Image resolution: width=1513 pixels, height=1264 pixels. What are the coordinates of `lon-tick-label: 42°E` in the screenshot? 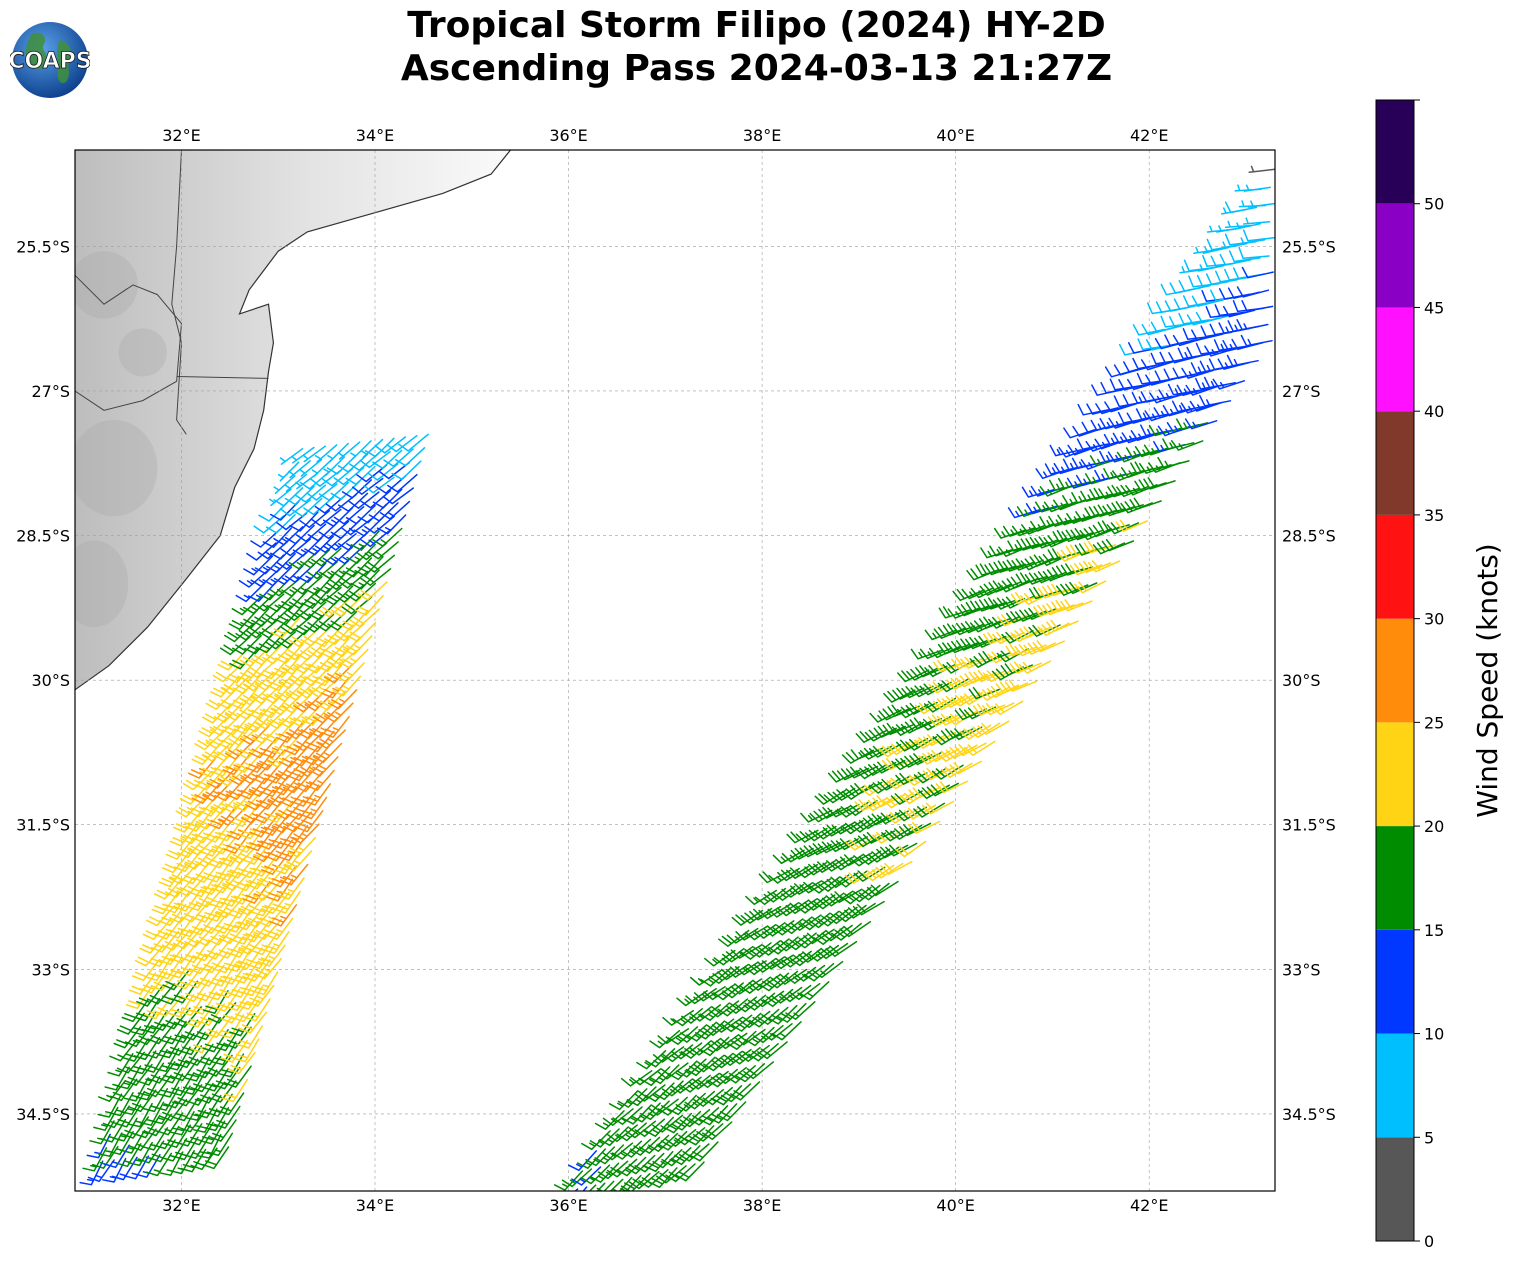 It's located at (1149, 135).